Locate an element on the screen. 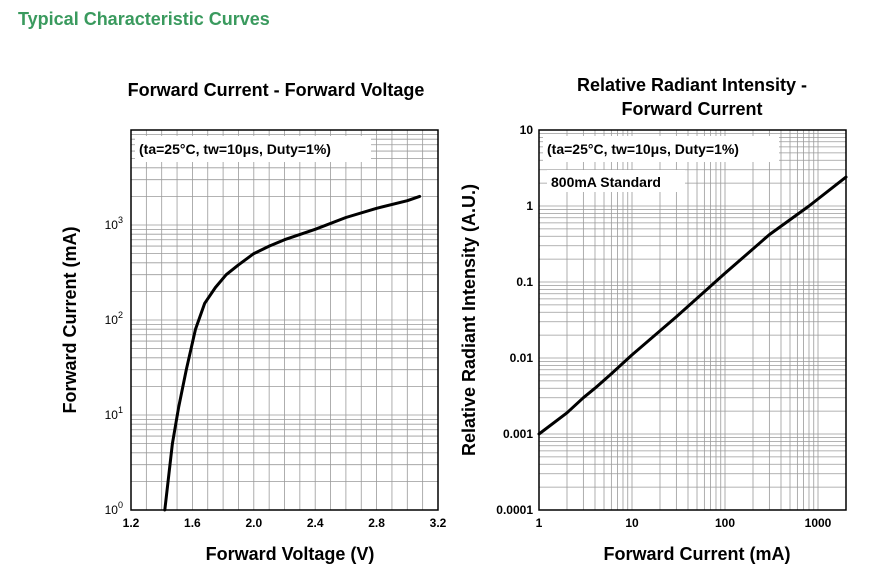 The width and height of the screenshot is (880, 586). chart-2-annotation-box is located at coordinates (661, 149).